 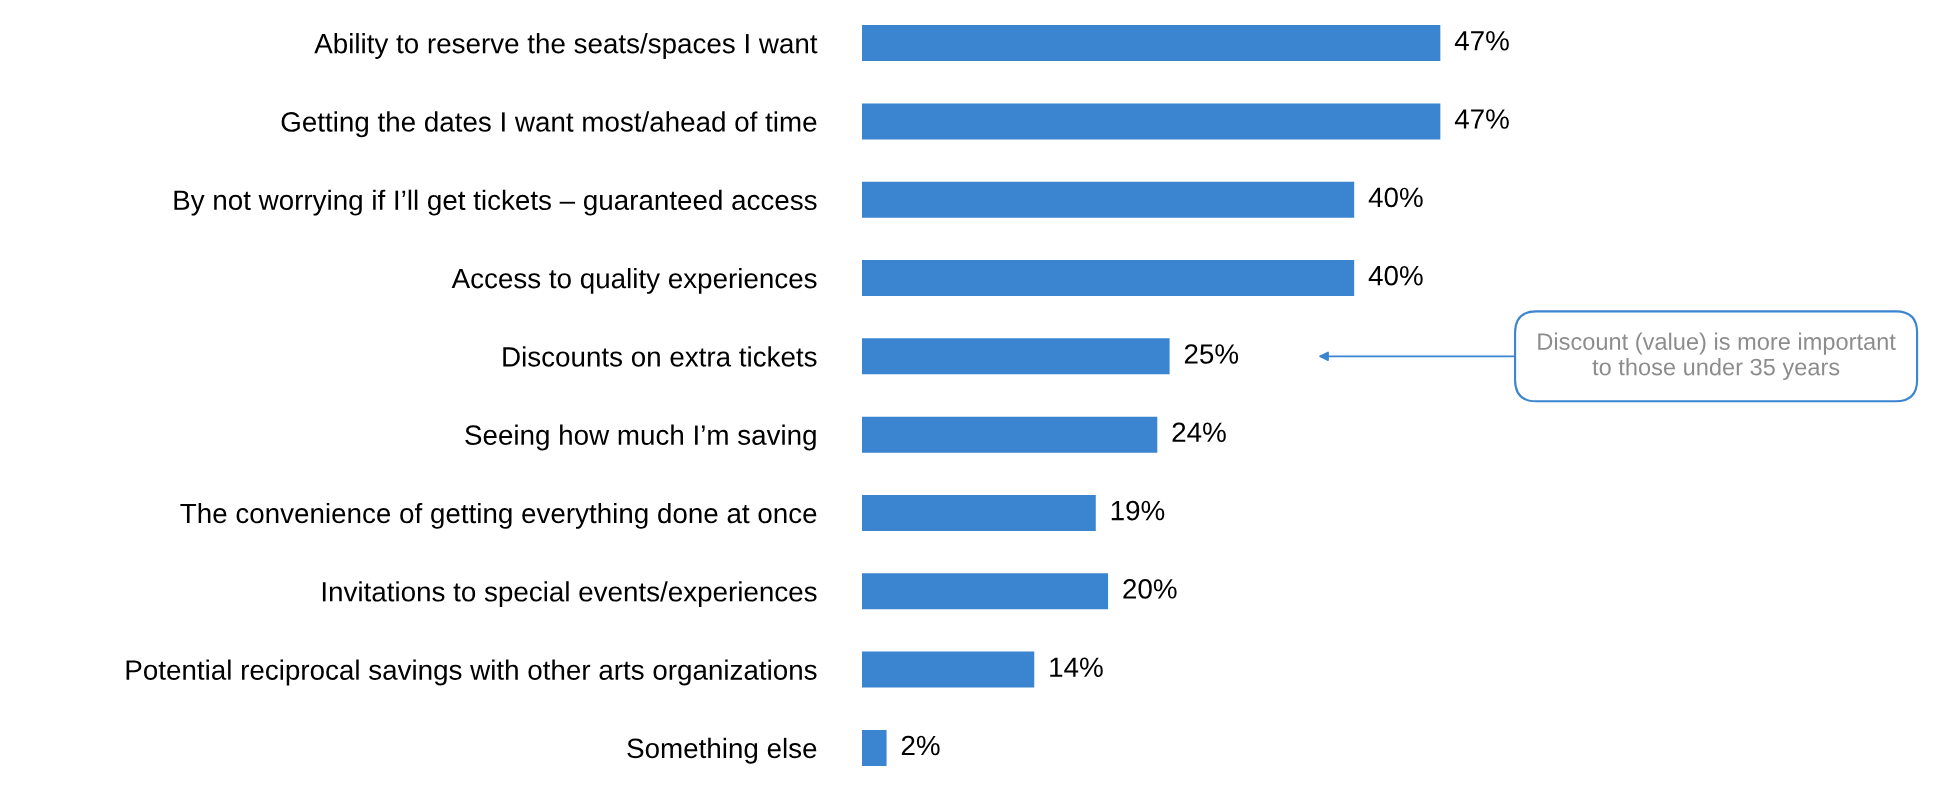 What do you see at coordinates (722, 750) in the screenshot?
I see `y-tick-label: Something else` at bounding box center [722, 750].